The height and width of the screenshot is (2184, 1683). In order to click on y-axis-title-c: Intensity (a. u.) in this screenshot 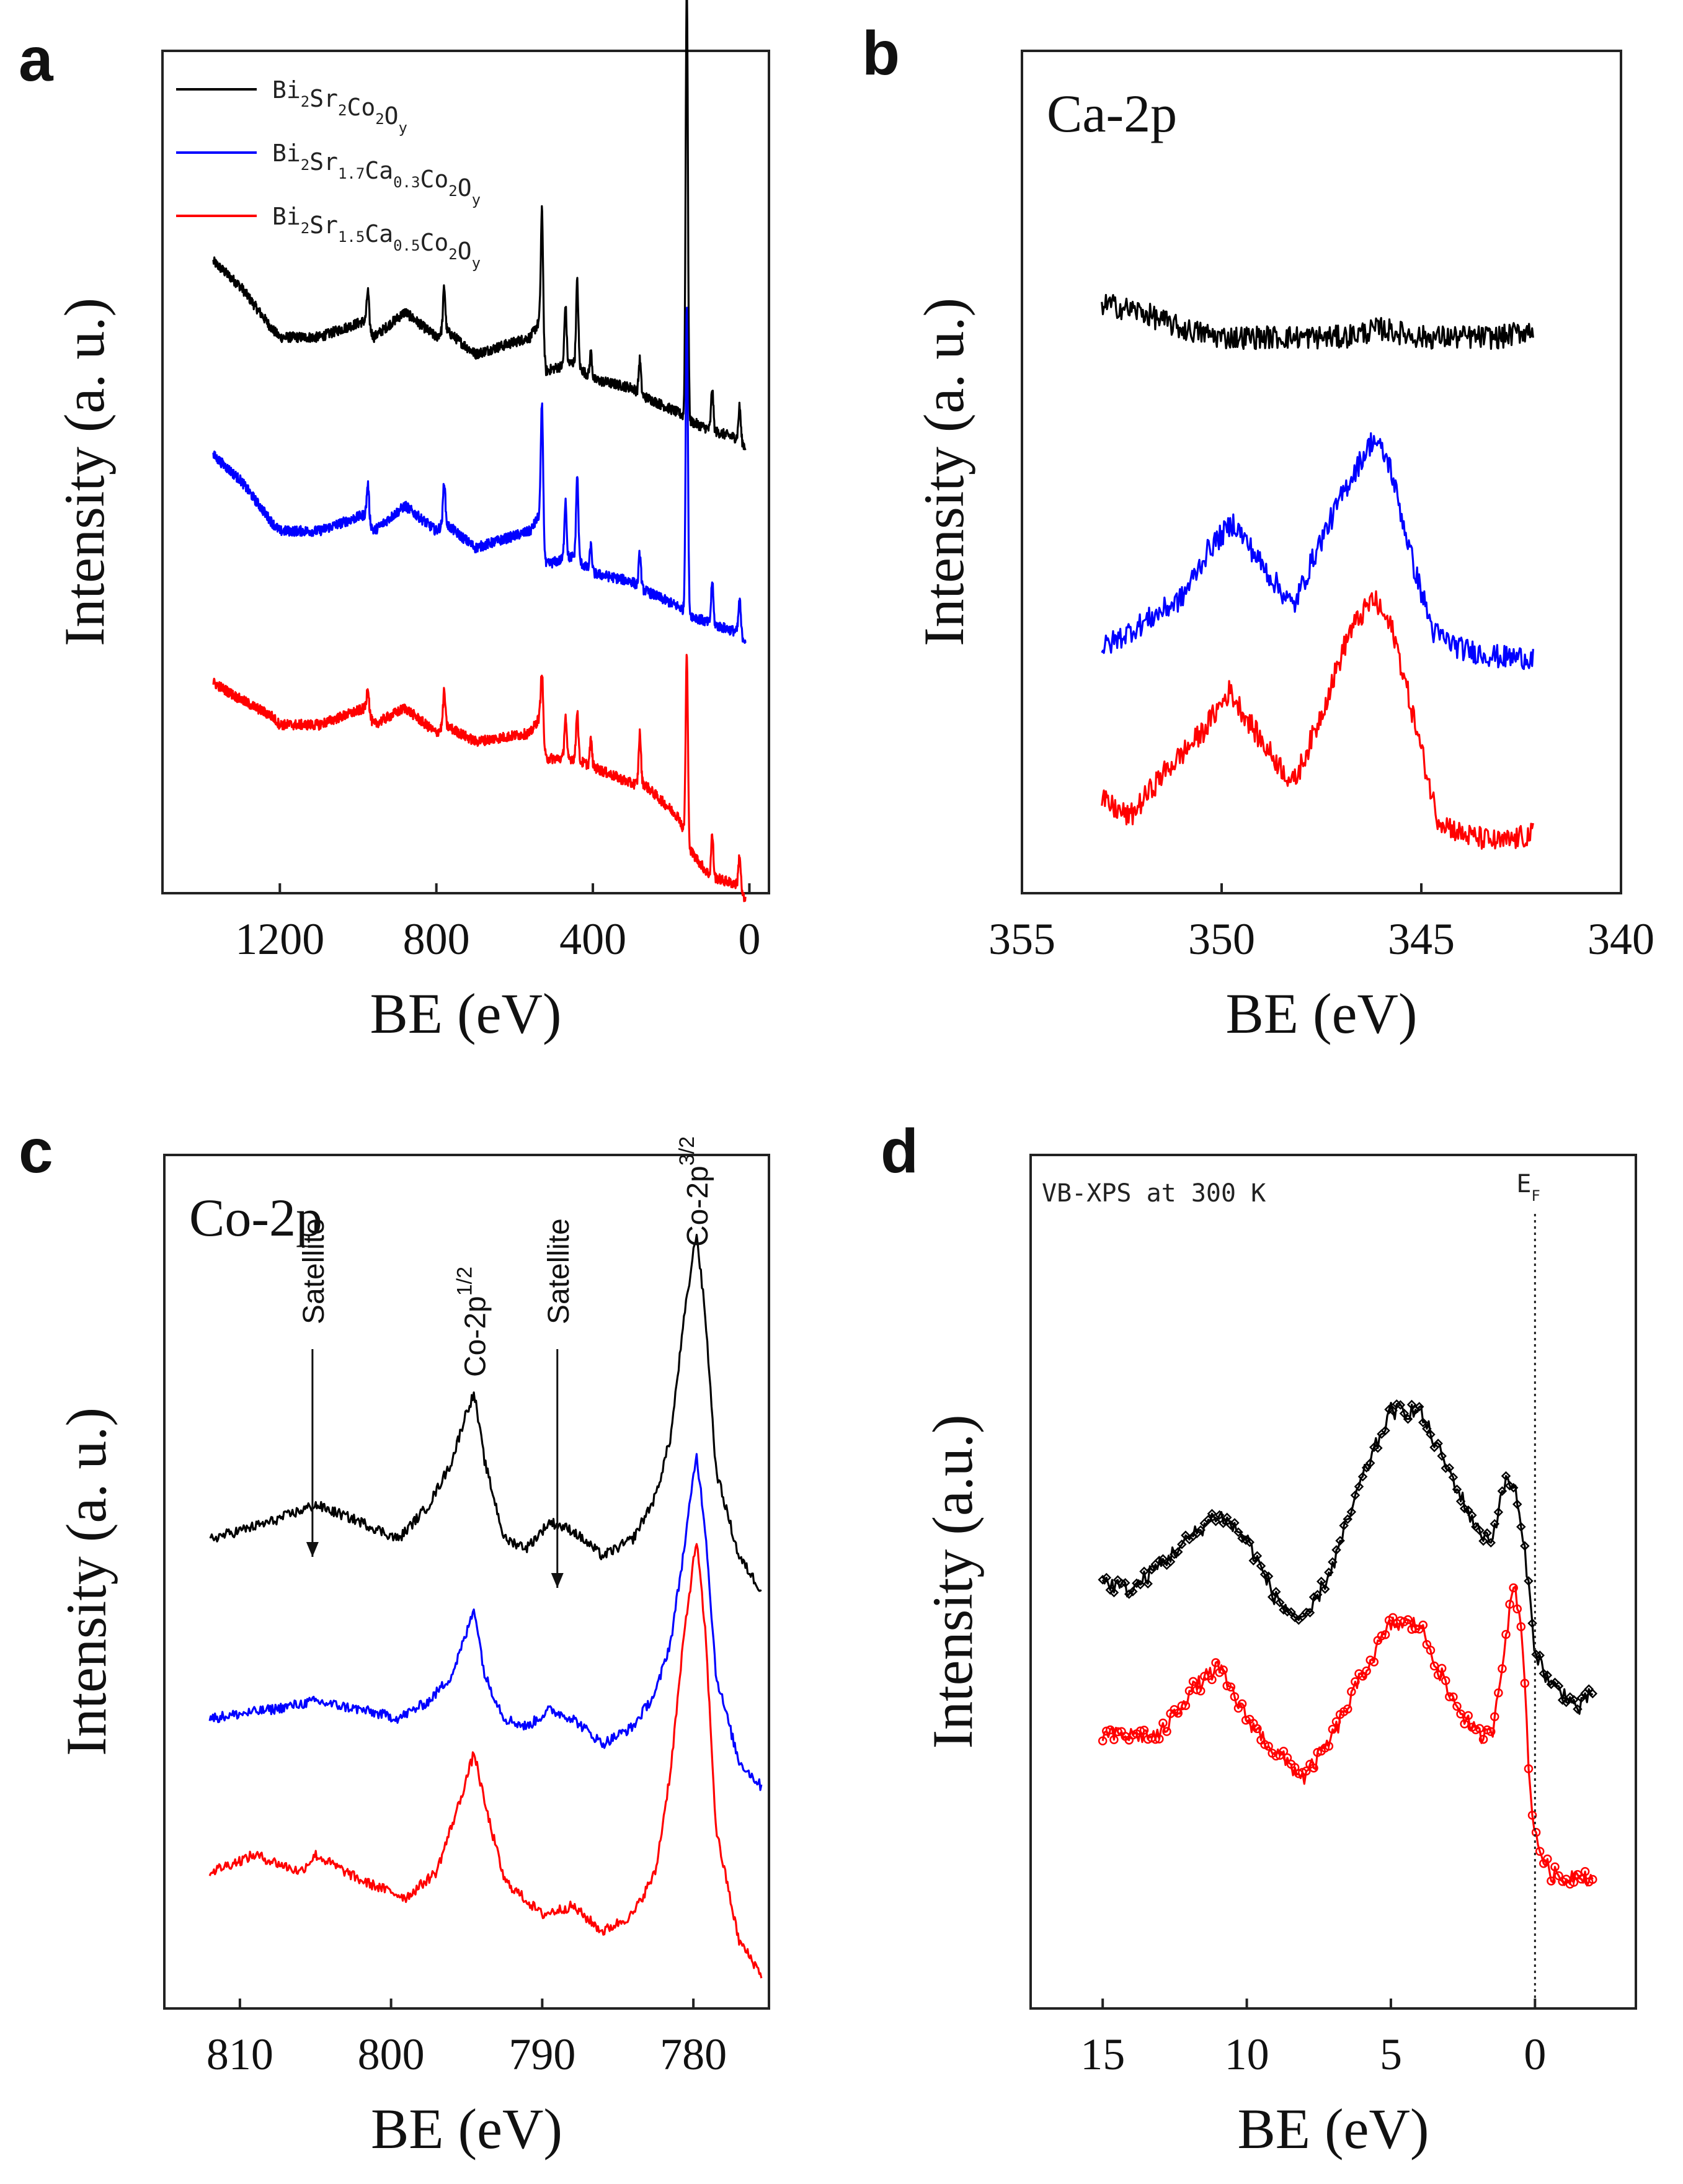, I will do `click(87, 1581)`.